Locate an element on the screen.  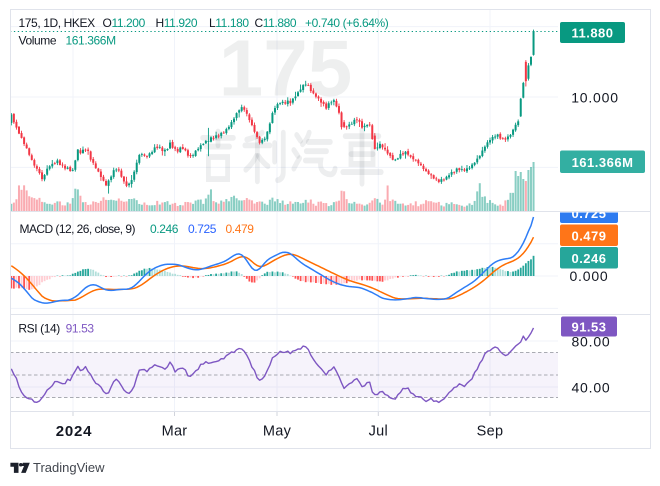
svg-text: 80.00 is located at coordinates (590, 342).